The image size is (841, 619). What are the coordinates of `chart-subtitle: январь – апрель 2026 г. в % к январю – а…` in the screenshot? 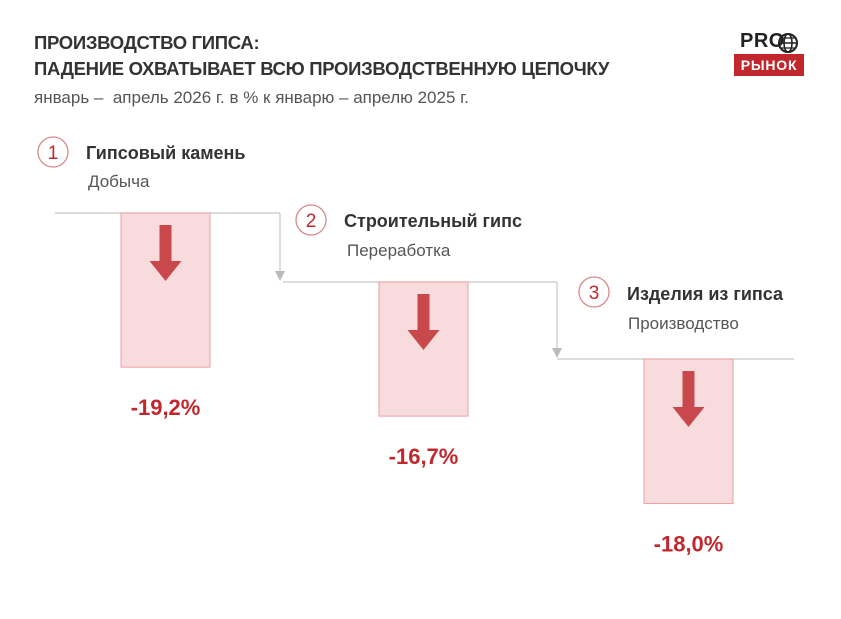 It's located at (251, 97).